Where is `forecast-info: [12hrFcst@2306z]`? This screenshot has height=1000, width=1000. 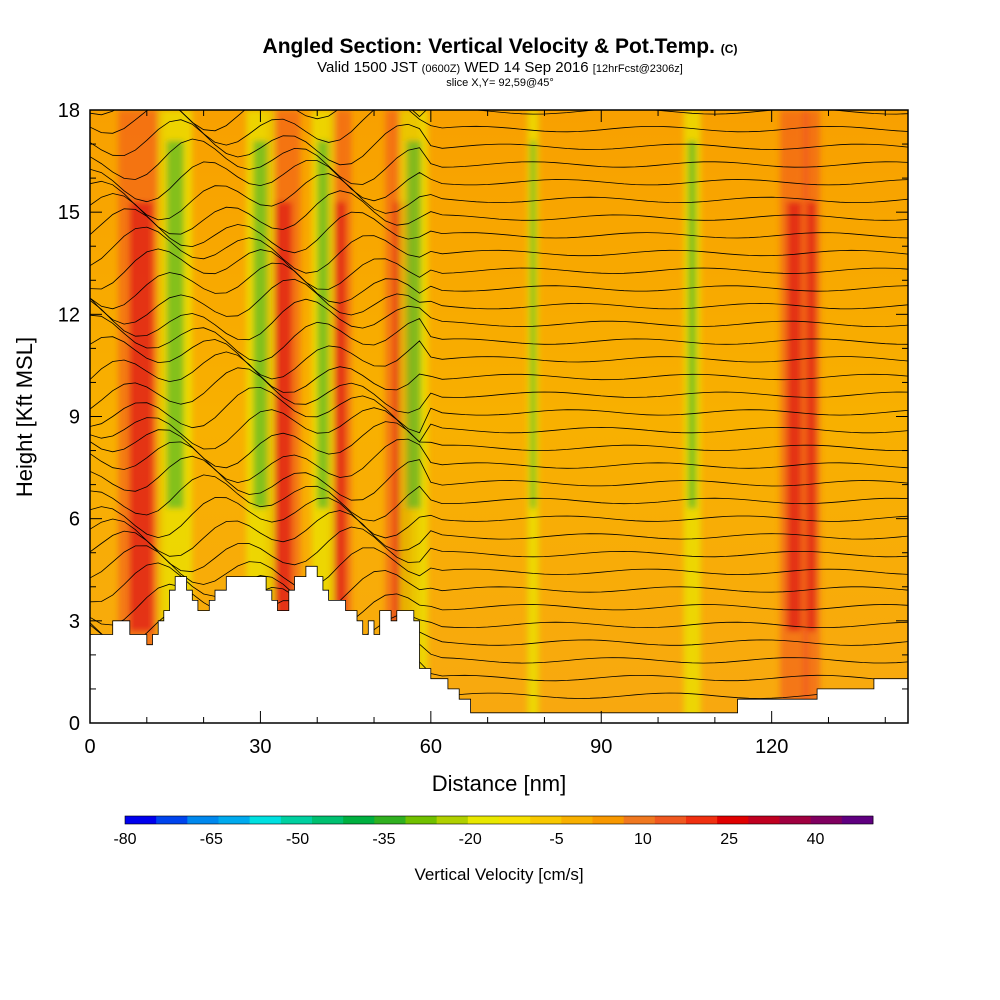 forecast-info: [12hrFcst@2306z] is located at coordinates (637, 69).